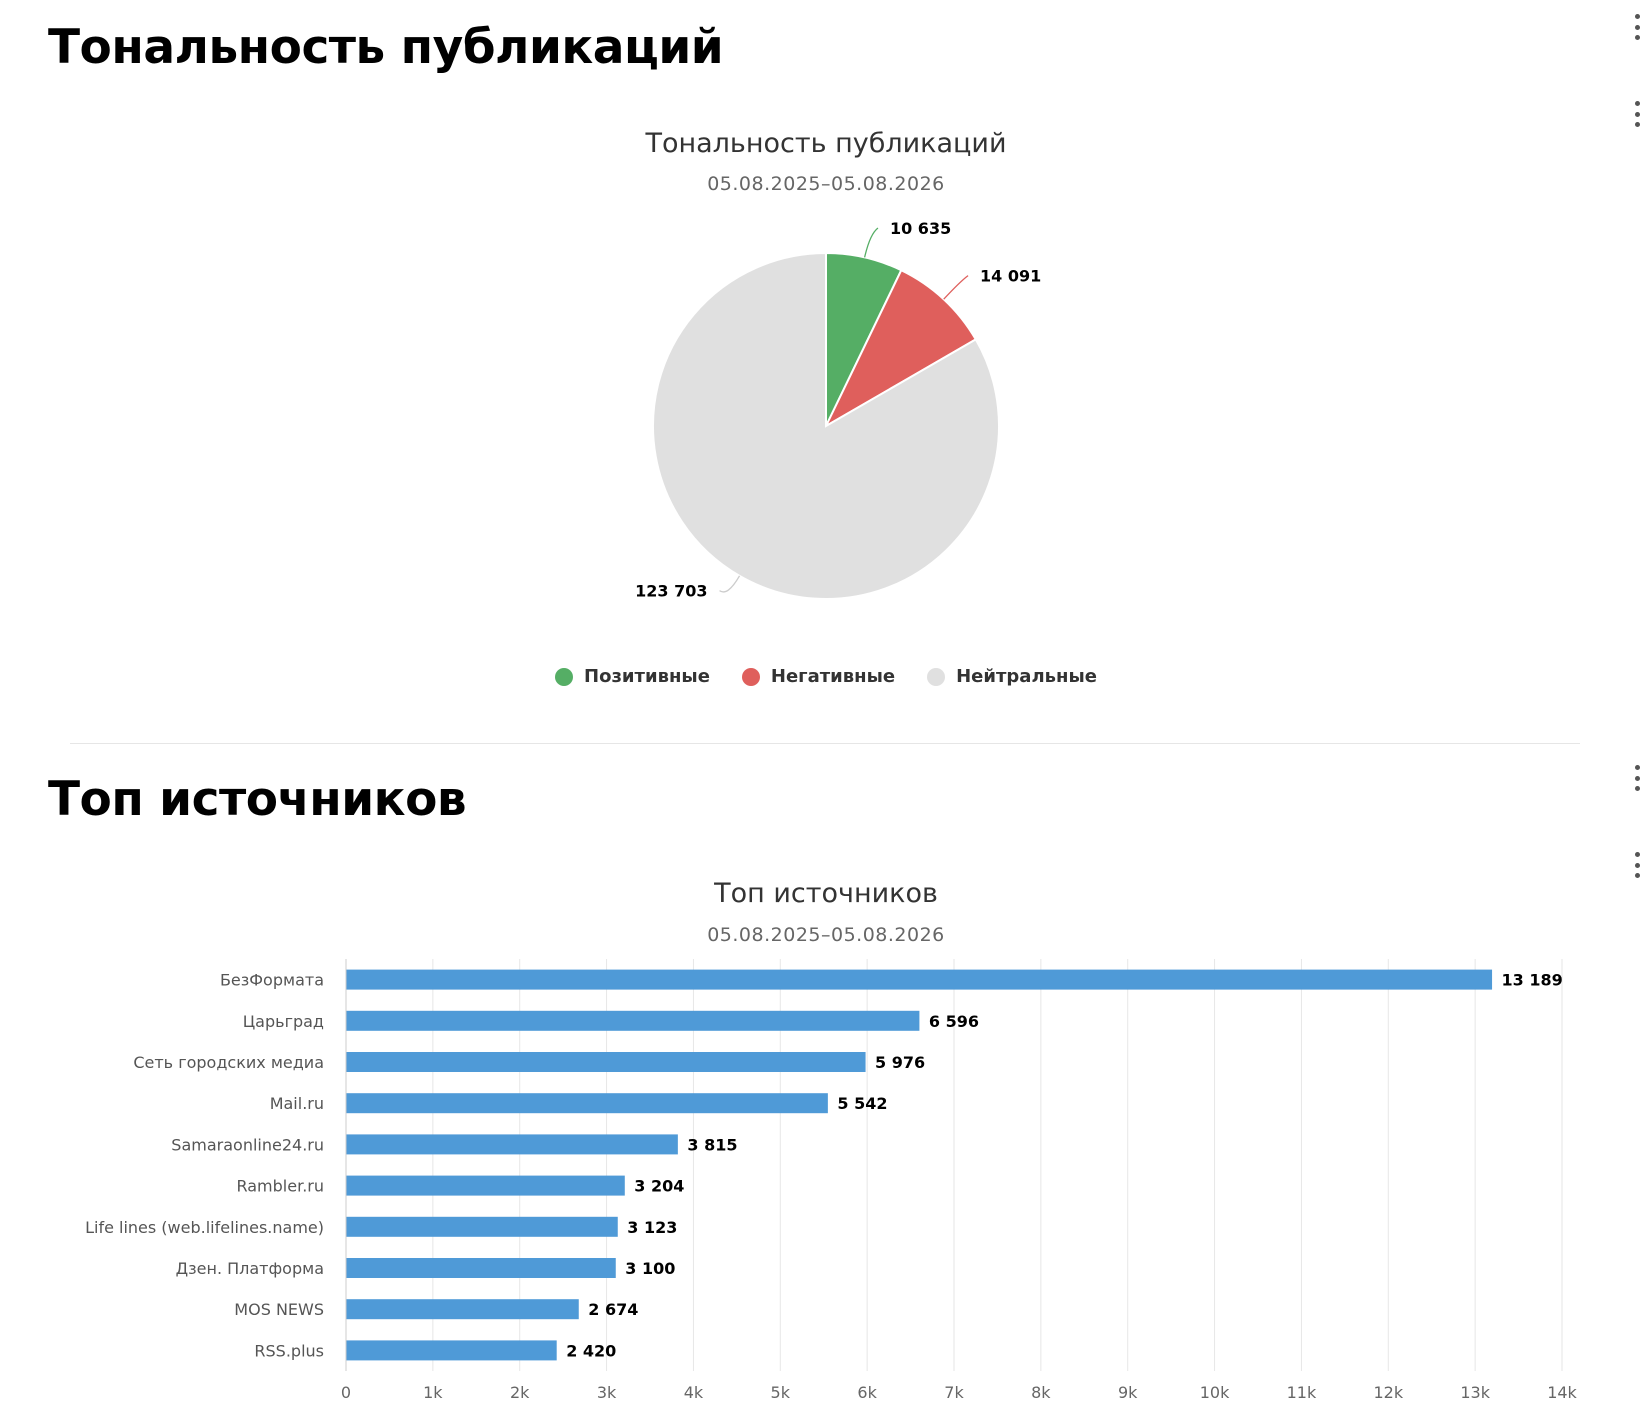 The width and height of the screenshot is (1652, 1408). I want to click on pie-legend: Позитивные Негативные Нейтральные, so click(826, 676).